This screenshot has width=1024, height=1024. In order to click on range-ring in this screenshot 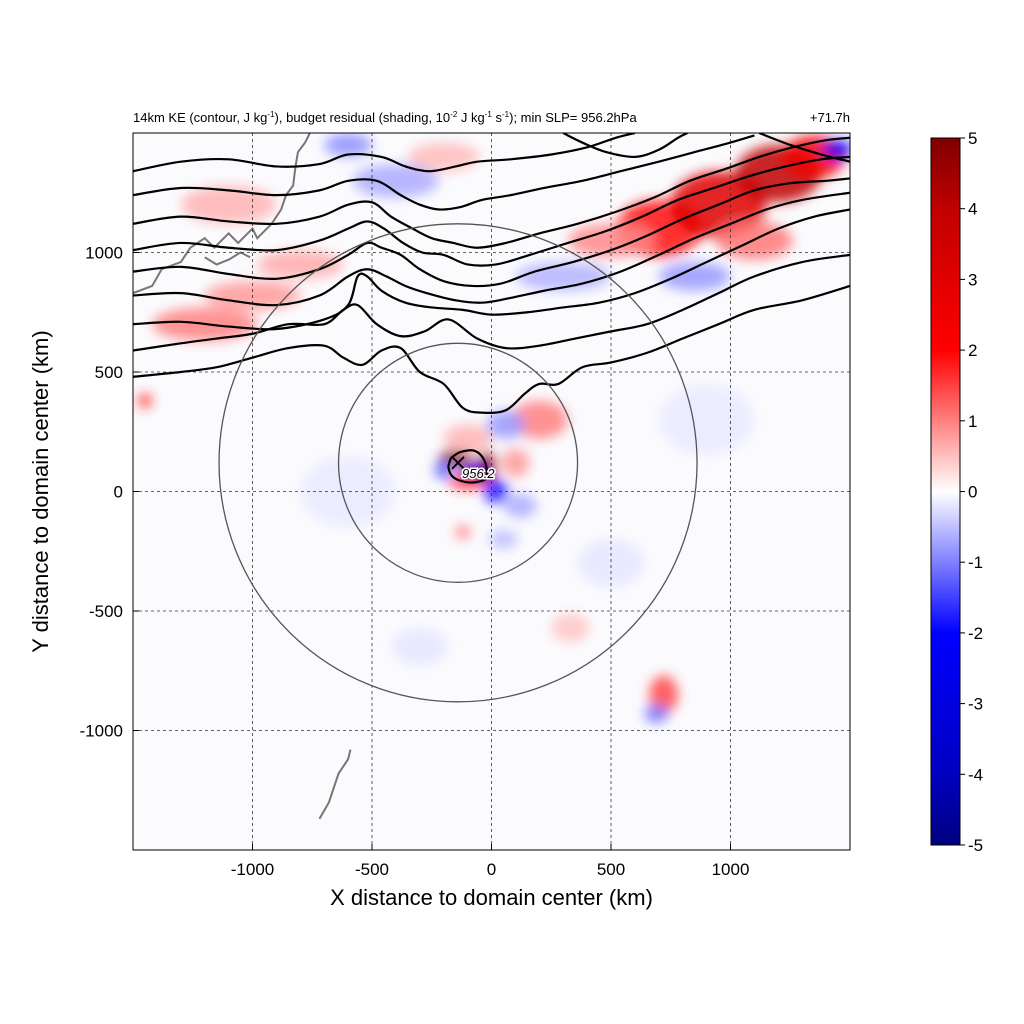, I will do `click(458, 462)`.